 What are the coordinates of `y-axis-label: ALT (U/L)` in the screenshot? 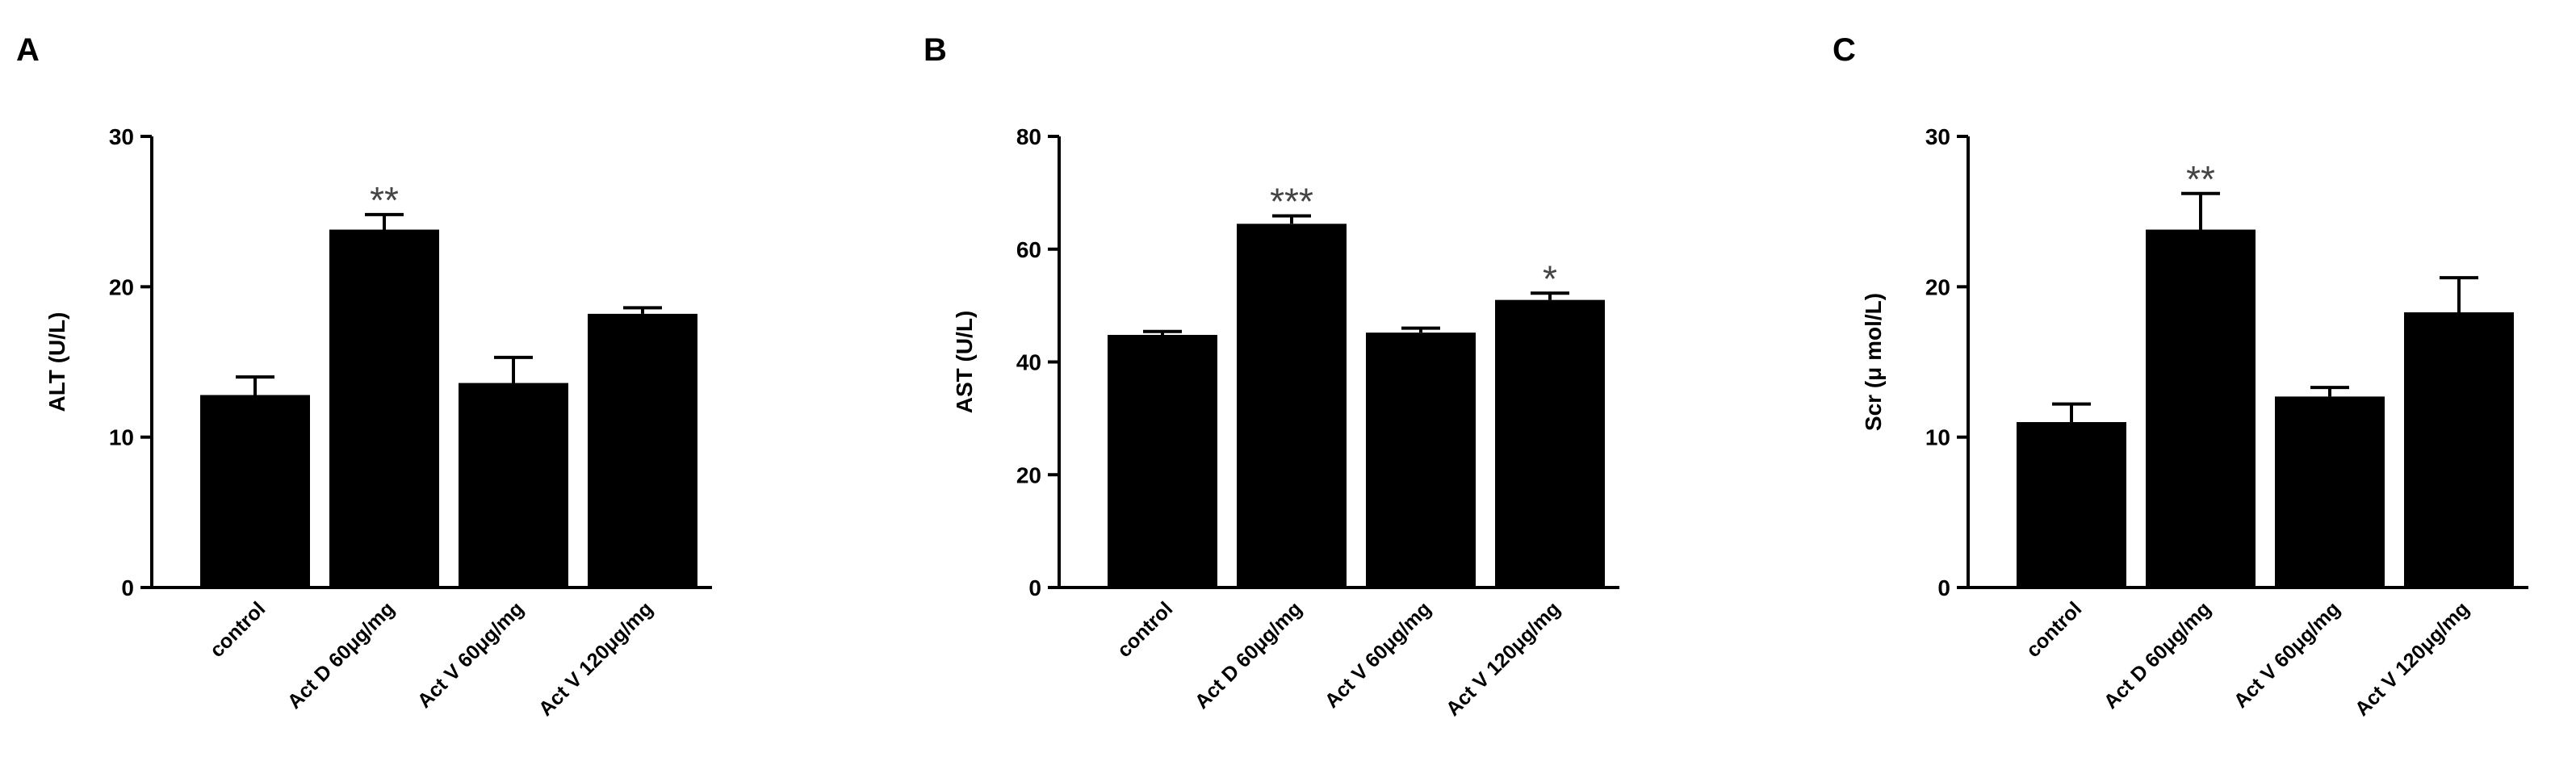 It's located at (57, 362).